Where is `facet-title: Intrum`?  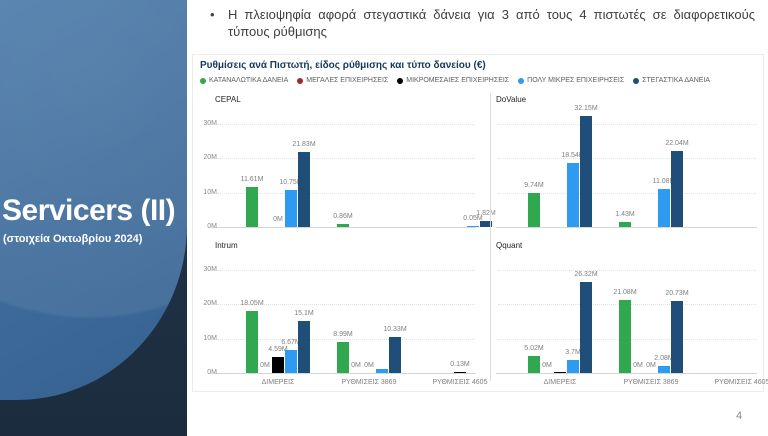
facet-title: Intrum is located at coordinates (226, 245).